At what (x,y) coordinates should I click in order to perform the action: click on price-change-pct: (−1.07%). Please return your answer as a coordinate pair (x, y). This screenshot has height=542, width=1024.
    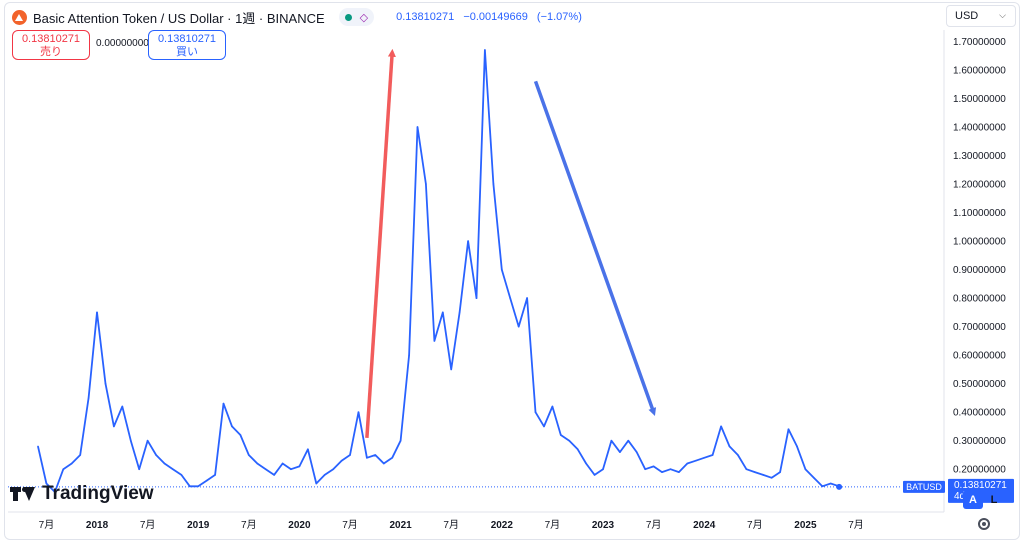
    Looking at the image, I should click on (559, 17).